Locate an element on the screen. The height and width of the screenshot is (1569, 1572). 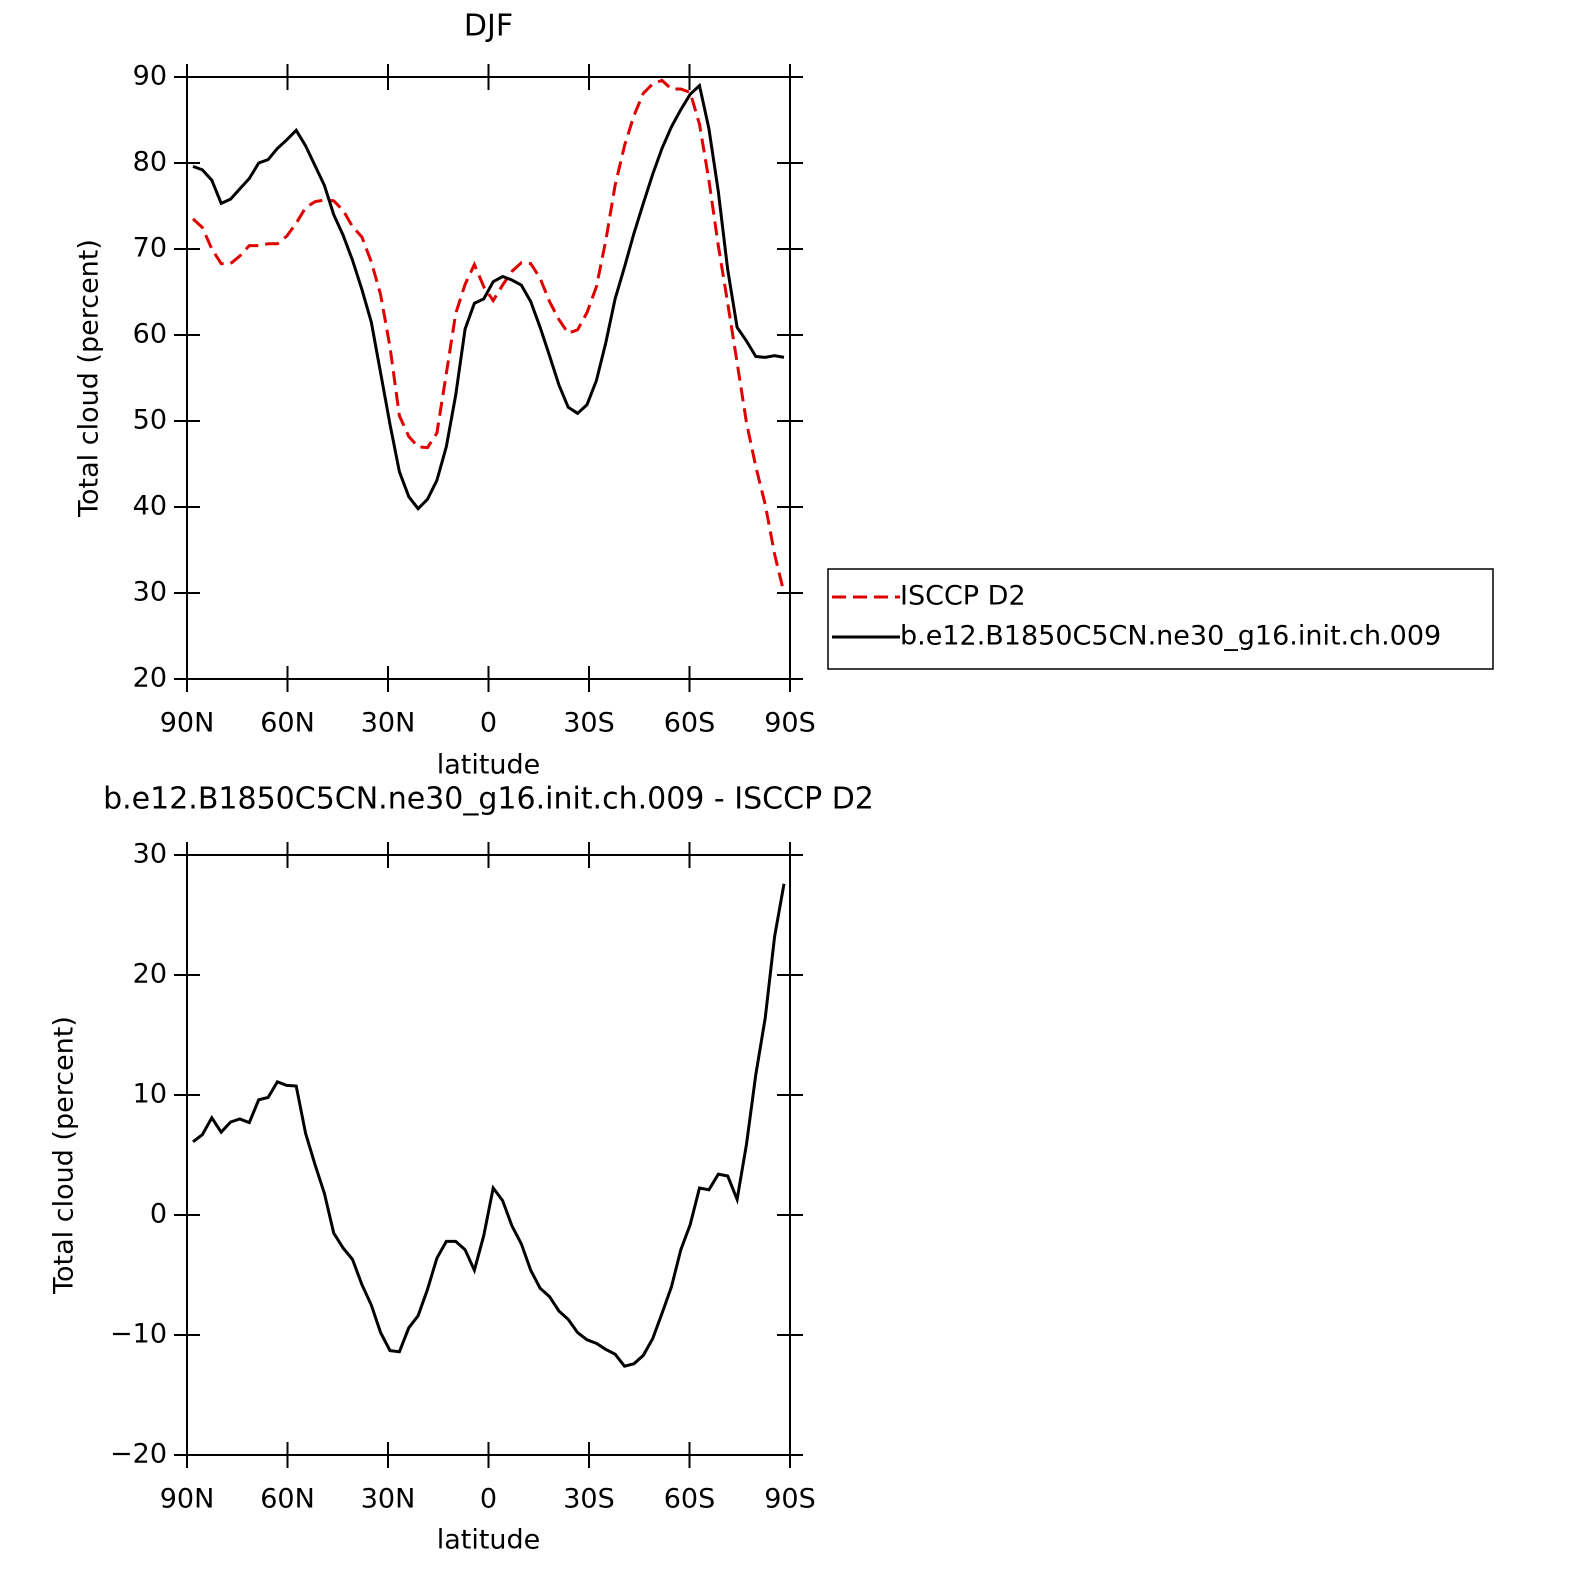
y-tick-label: −20 is located at coordinates (138, 1454).